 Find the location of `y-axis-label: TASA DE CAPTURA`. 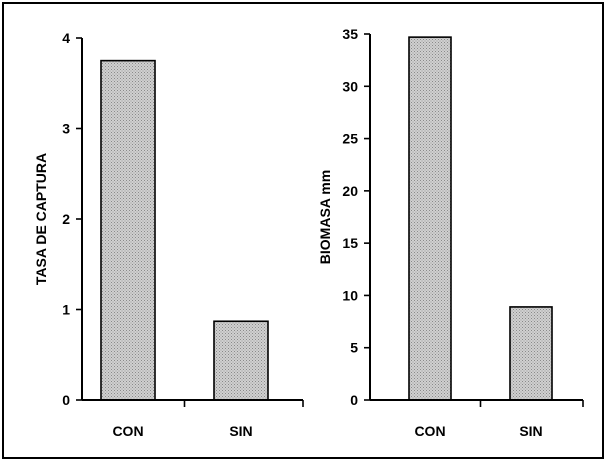

y-axis-label: TASA DE CAPTURA is located at coordinates (41, 219).